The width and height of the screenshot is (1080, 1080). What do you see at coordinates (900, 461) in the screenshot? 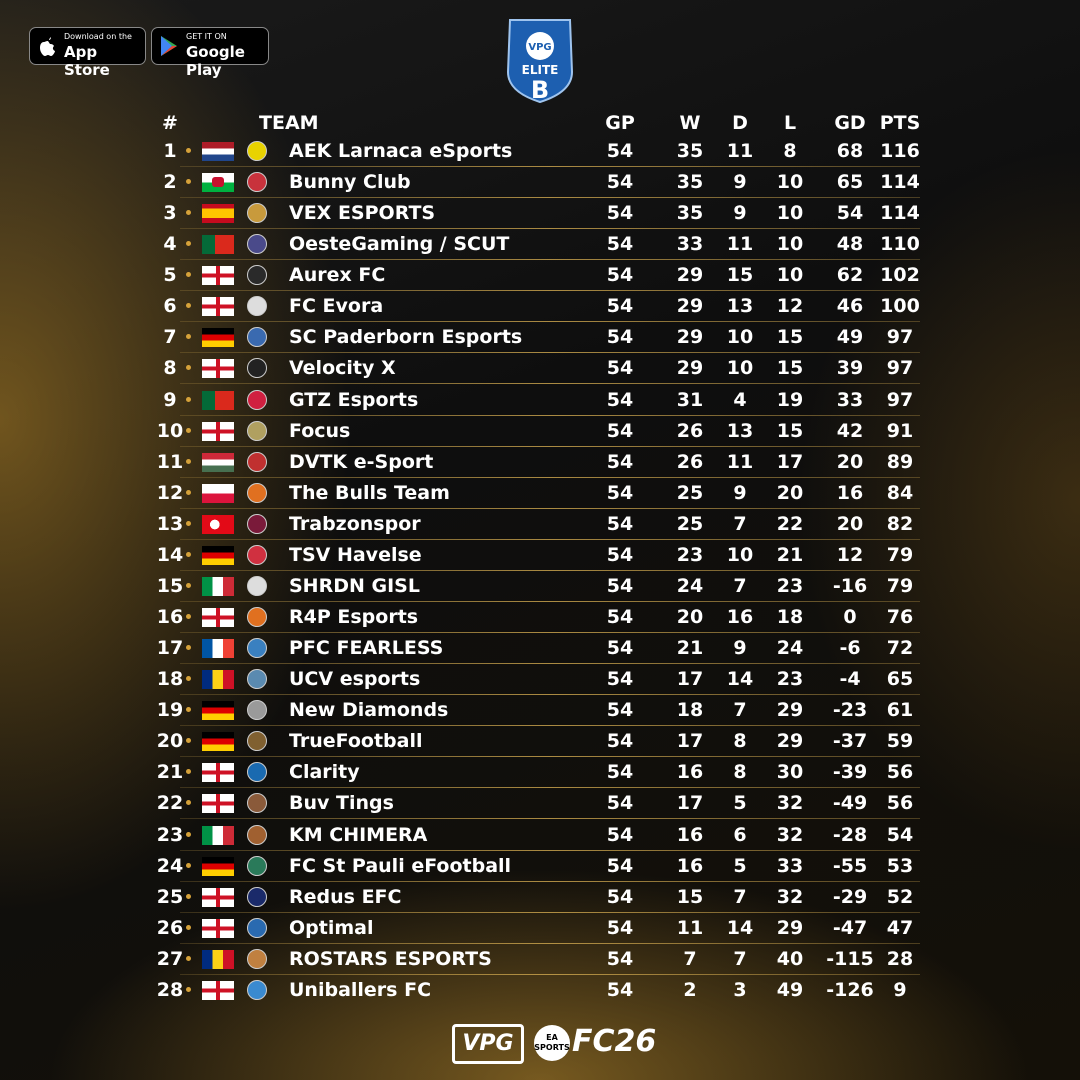
I see `stat-cell: 89` at bounding box center [900, 461].